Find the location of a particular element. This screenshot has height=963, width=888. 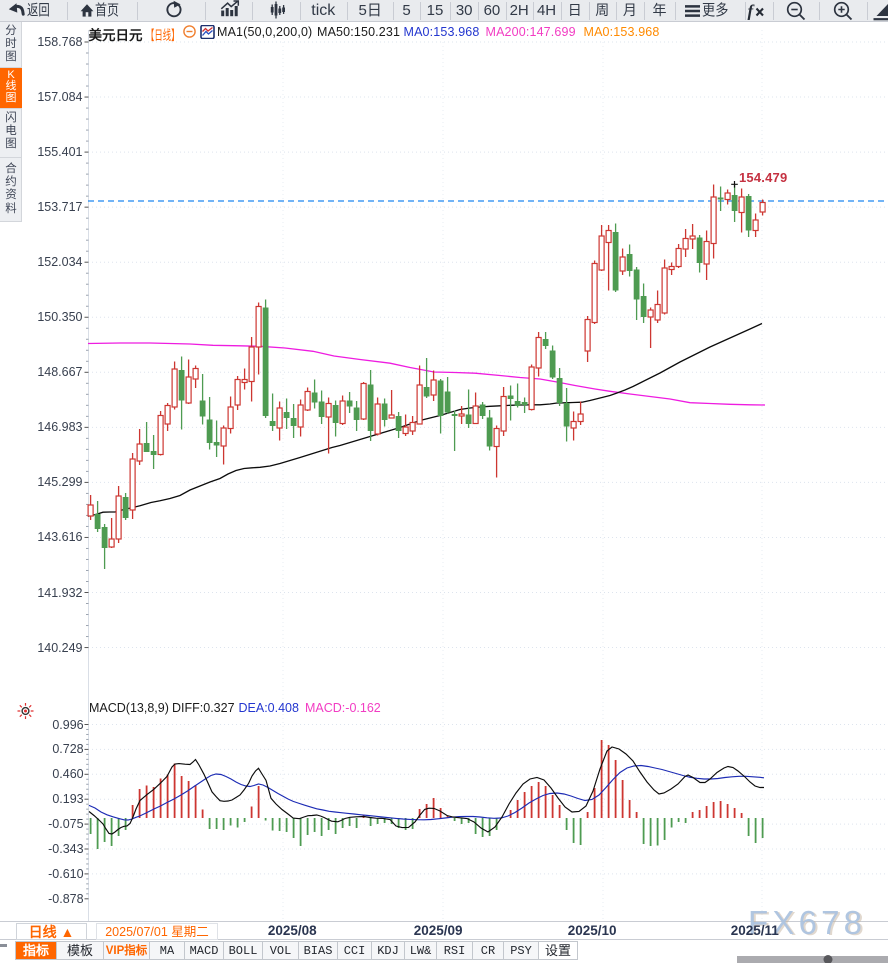

svg-text: f is located at coordinates (752, 11).